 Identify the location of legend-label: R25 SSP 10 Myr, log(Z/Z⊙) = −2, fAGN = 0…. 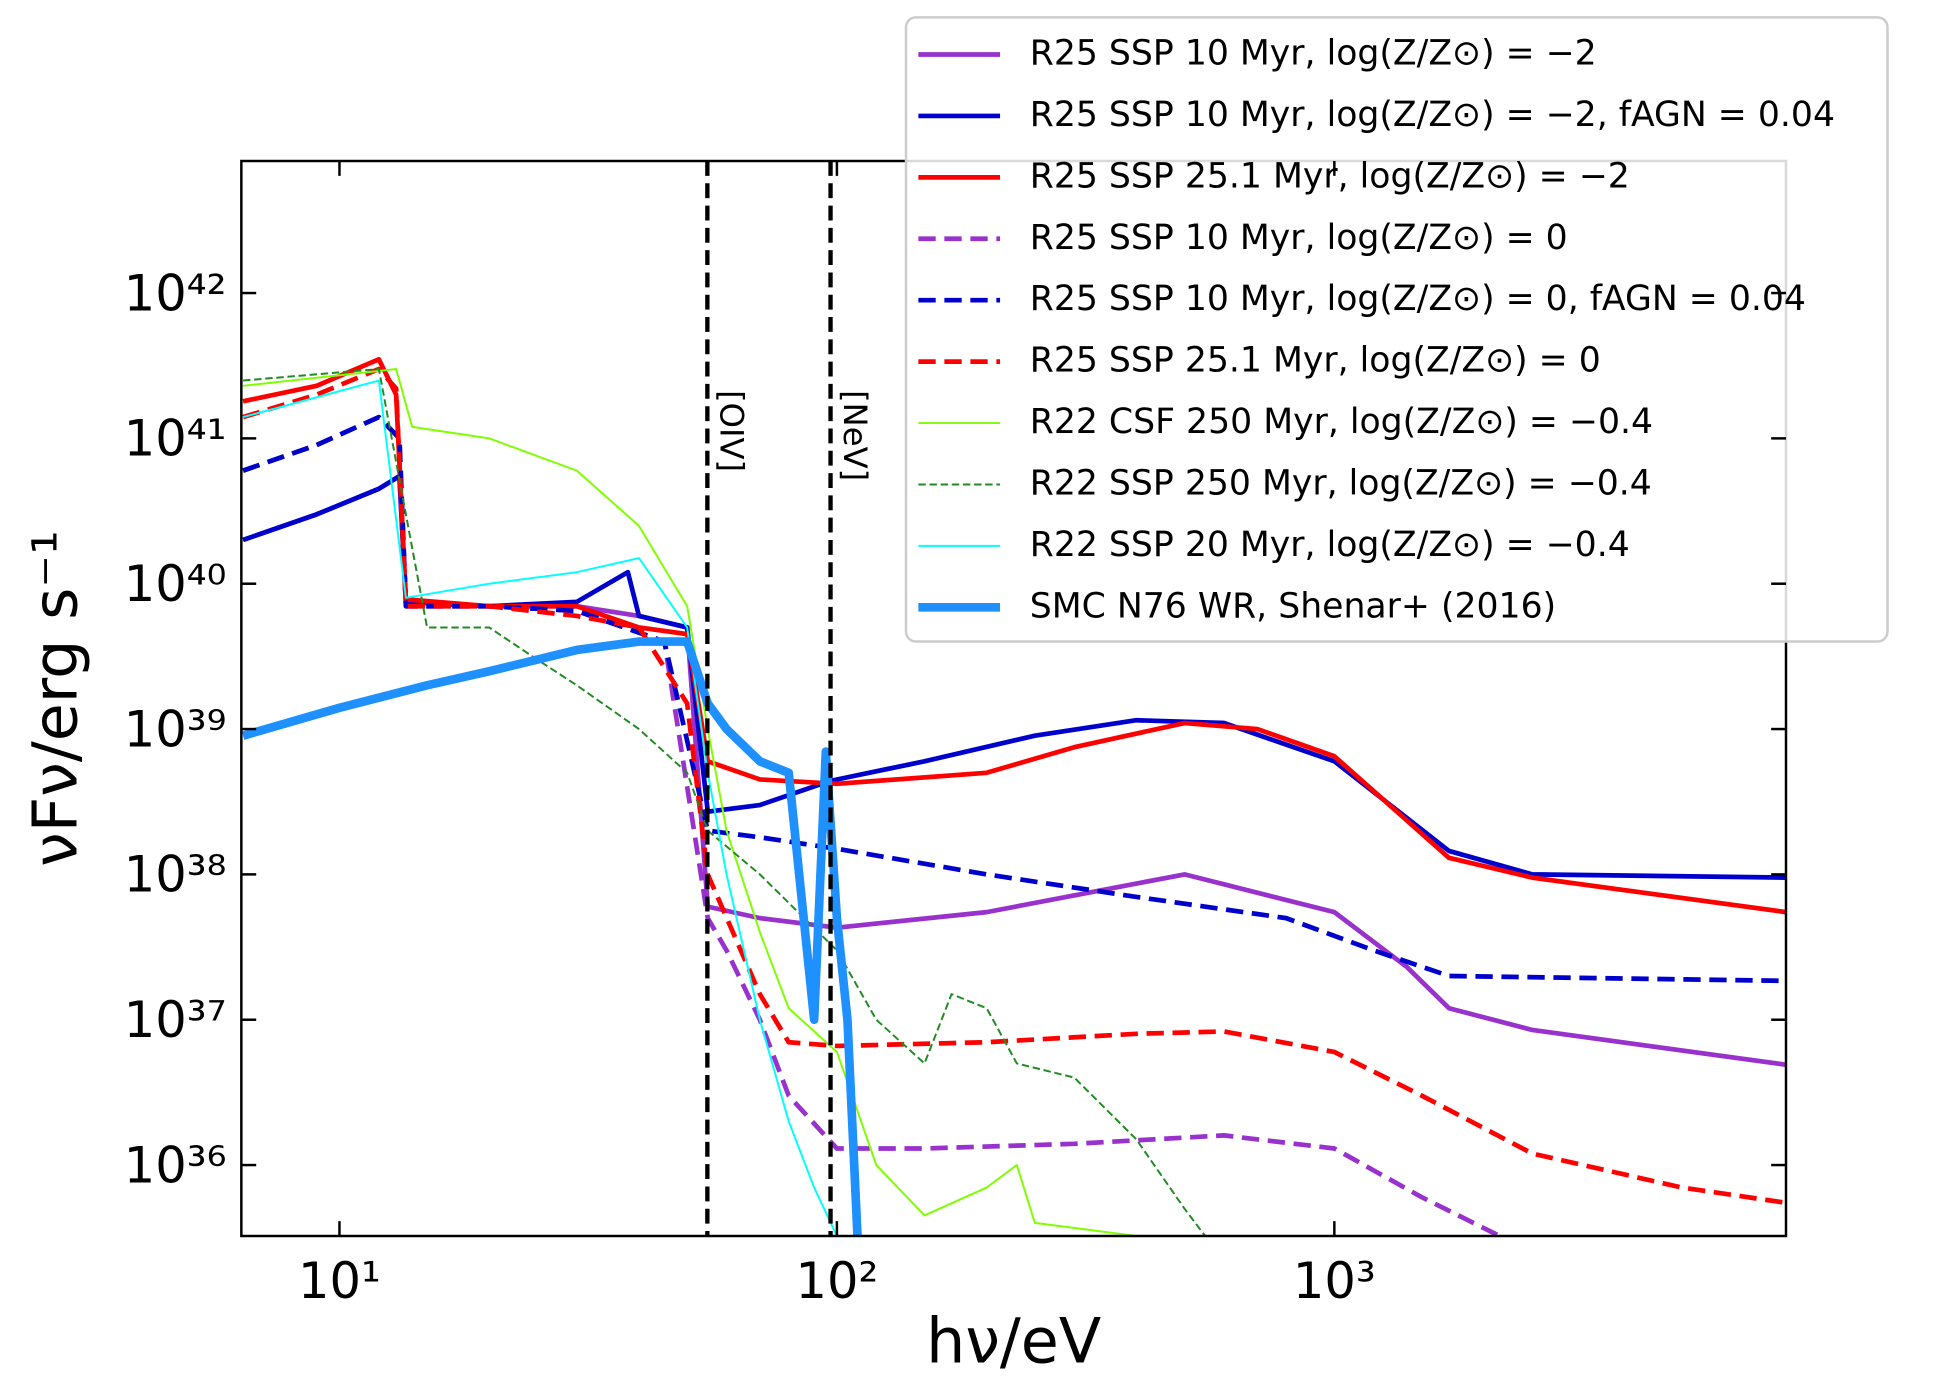
(1432, 115).